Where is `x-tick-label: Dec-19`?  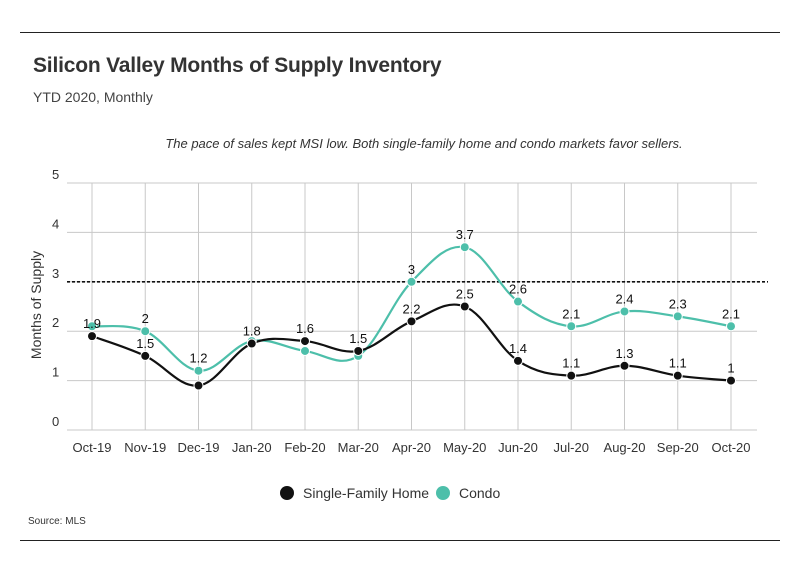 x-tick-label: Dec-19 is located at coordinates (199, 447).